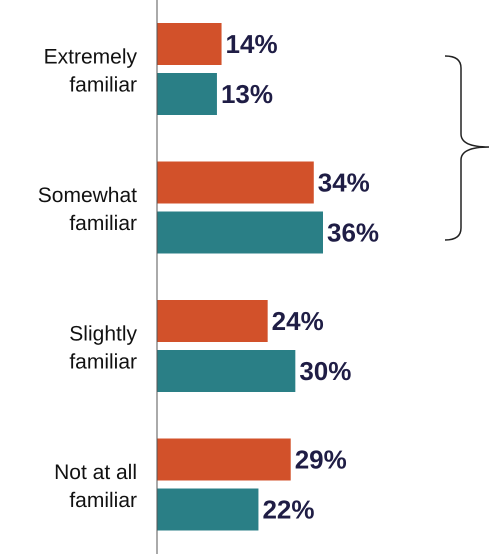 The height and width of the screenshot is (554, 489). I want to click on data-label: 24%, so click(298, 321).